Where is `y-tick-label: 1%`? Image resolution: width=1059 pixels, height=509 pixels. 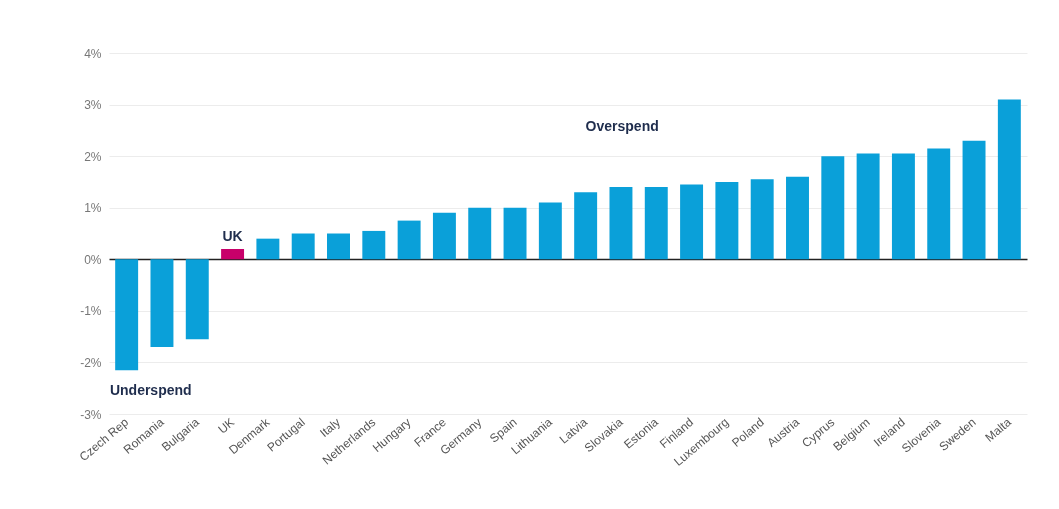
y-tick-label: 1% is located at coordinates (93, 208).